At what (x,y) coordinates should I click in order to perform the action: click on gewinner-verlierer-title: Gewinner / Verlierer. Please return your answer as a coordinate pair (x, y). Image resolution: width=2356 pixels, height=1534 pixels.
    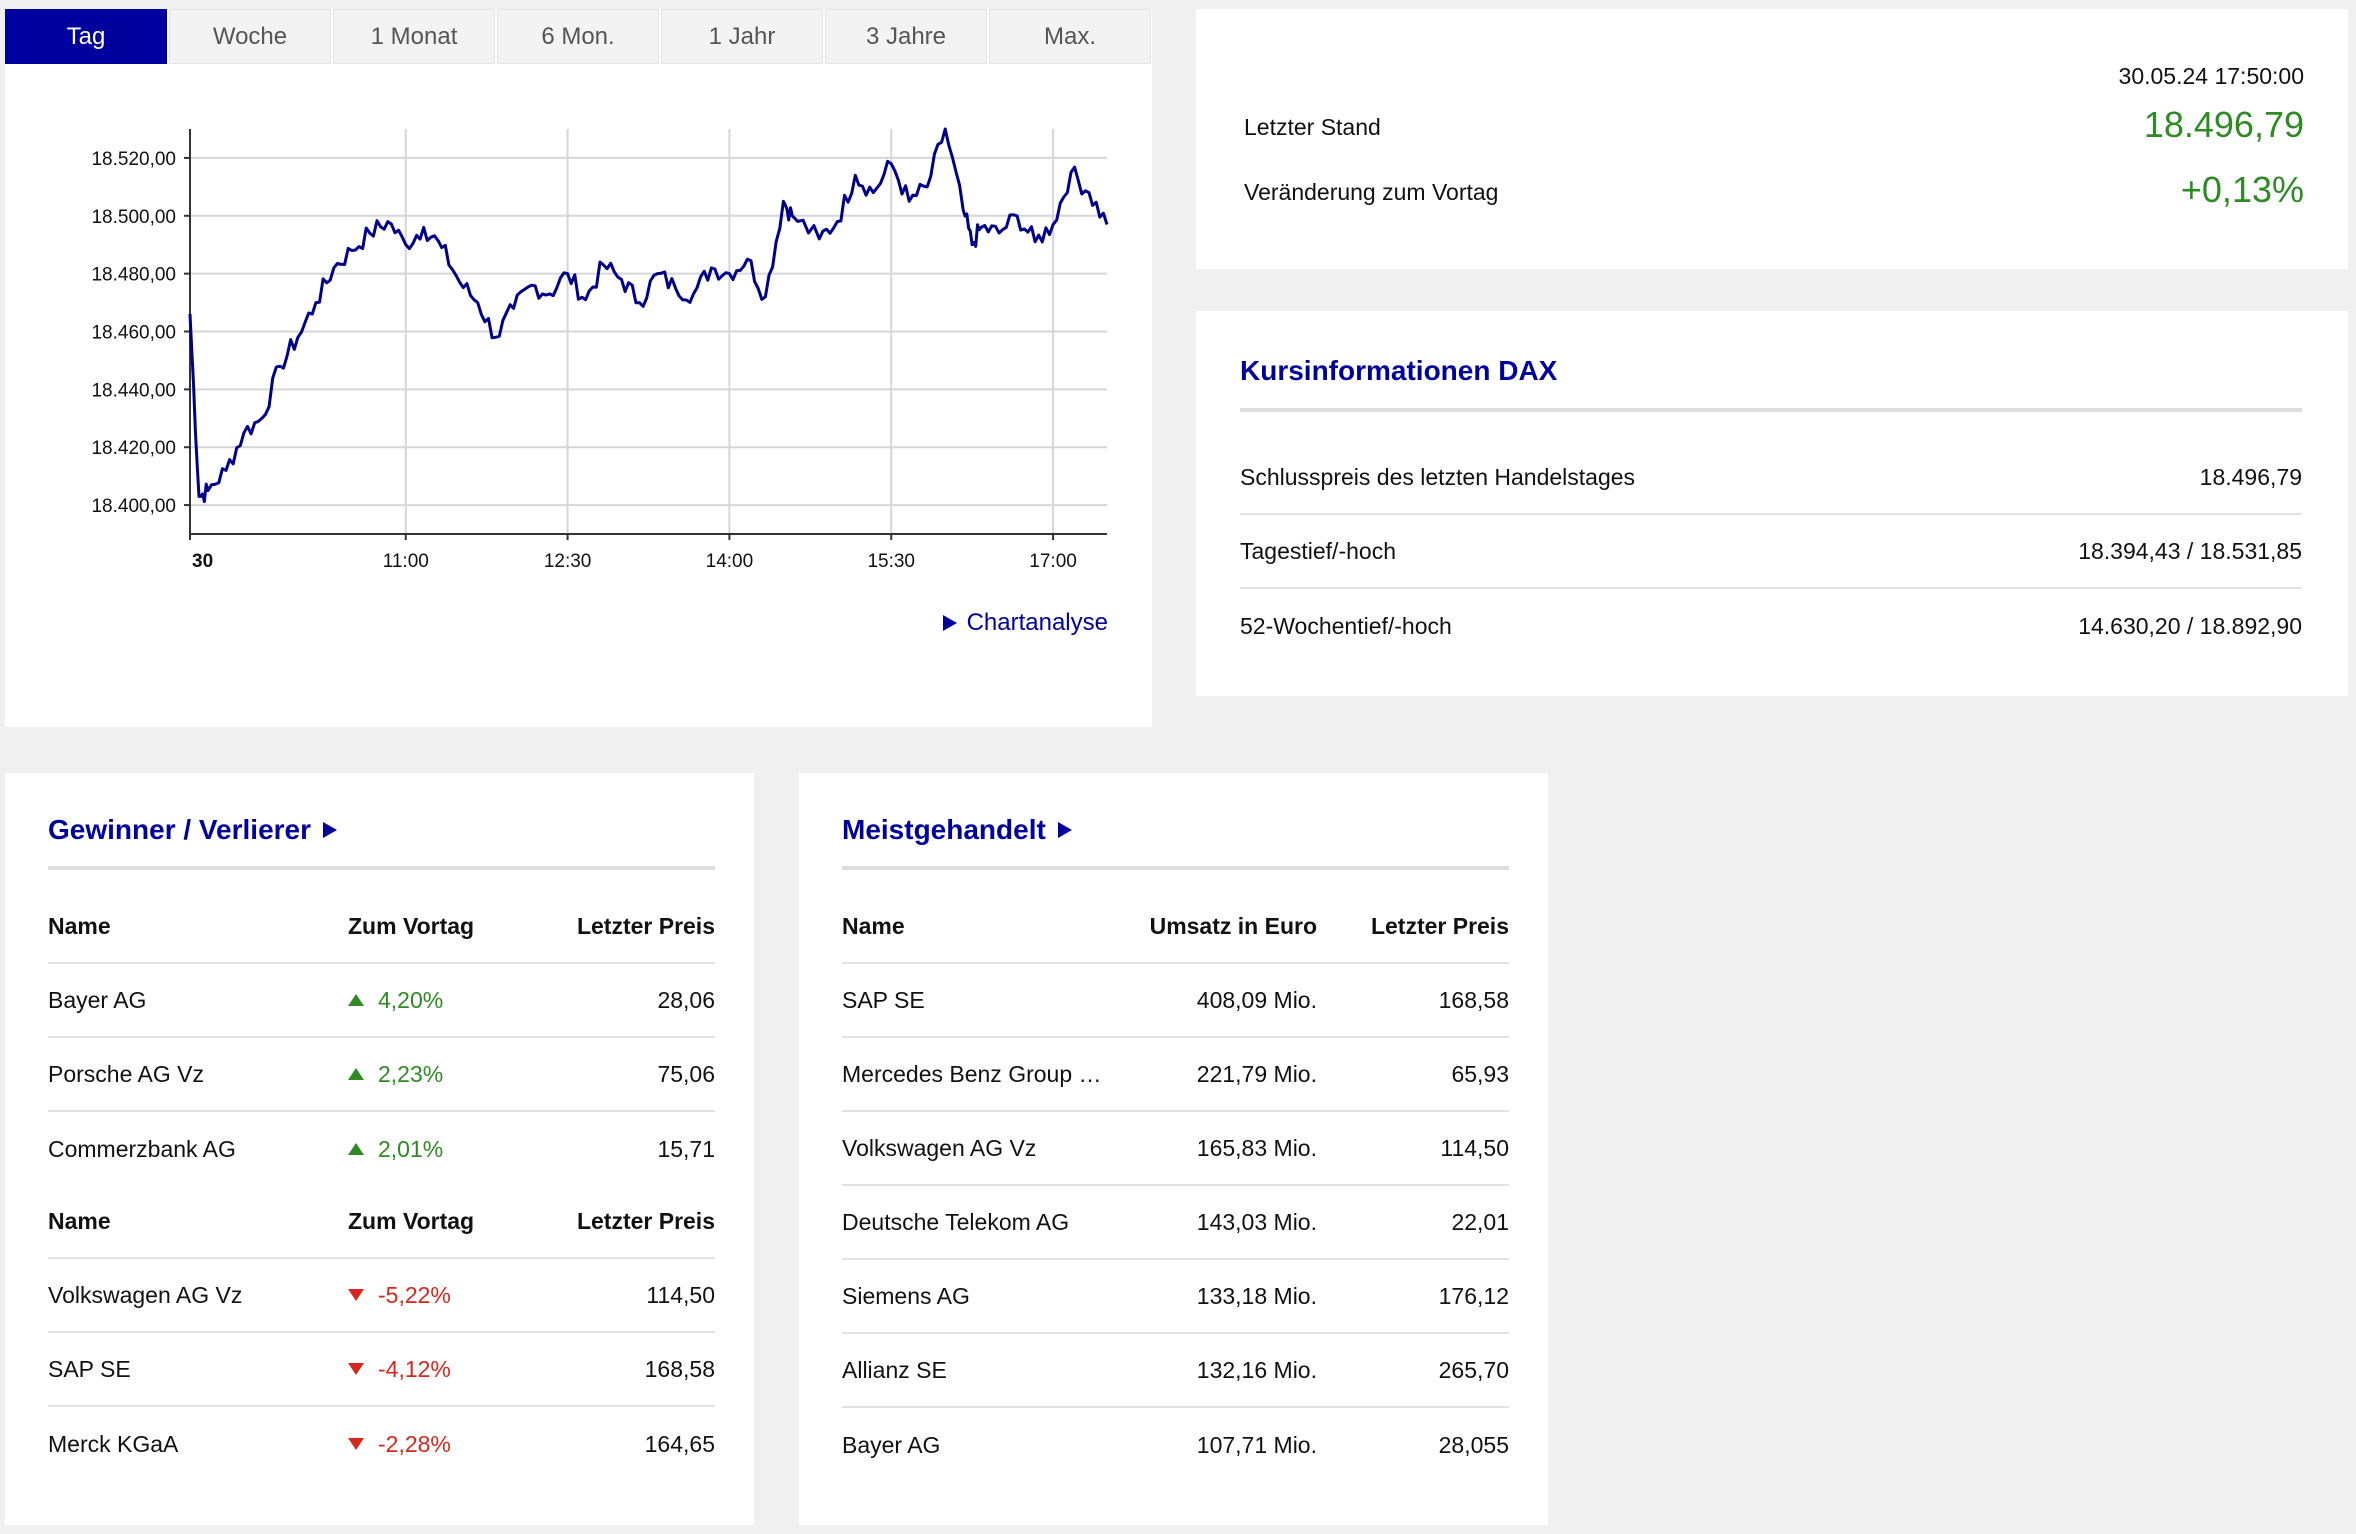
    Looking at the image, I should click on (193, 830).